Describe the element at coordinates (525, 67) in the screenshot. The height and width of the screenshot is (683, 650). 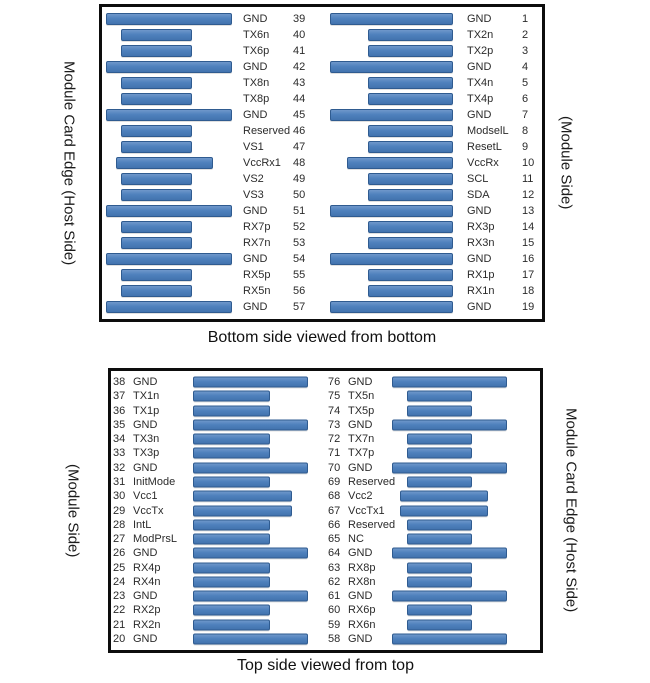
I see `pin-number: 4` at that location.